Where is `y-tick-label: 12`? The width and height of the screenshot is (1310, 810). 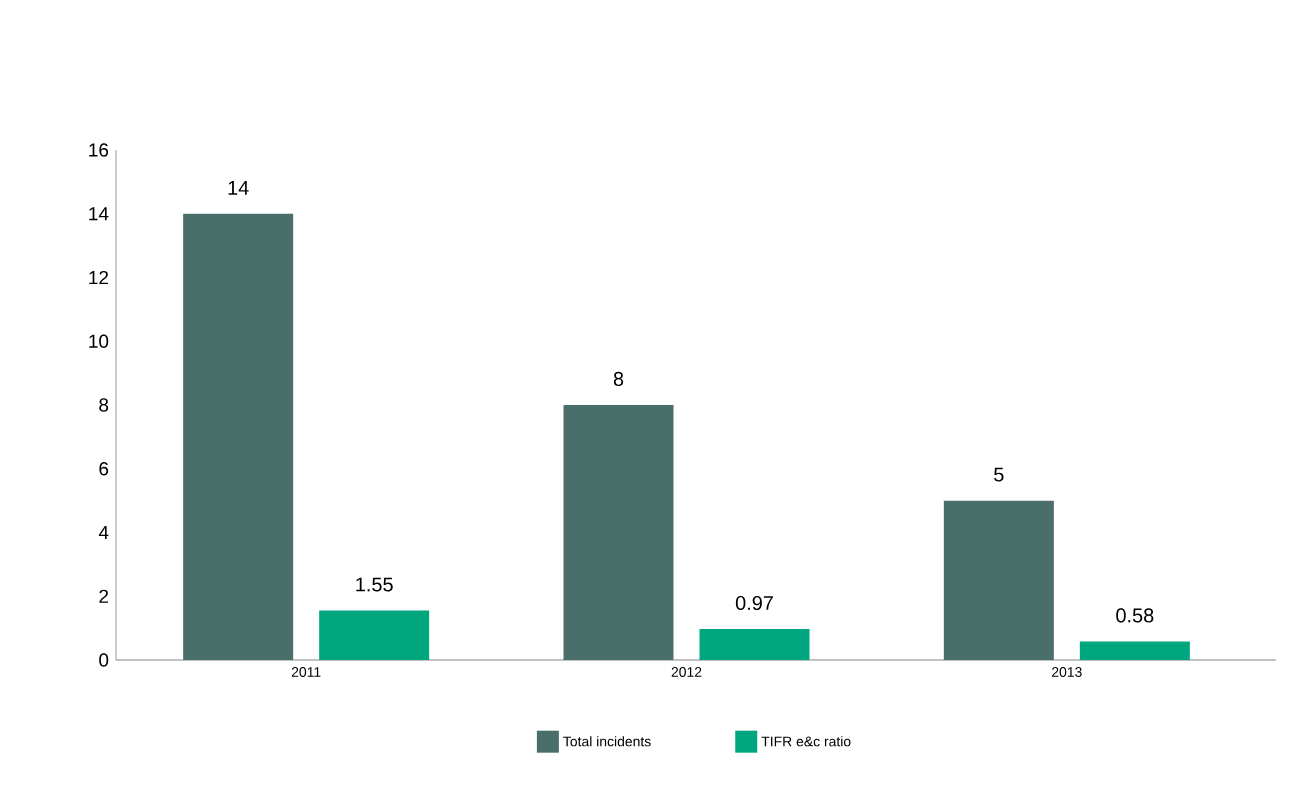 y-tick-label: 12 is located at coordinates (99, 277).